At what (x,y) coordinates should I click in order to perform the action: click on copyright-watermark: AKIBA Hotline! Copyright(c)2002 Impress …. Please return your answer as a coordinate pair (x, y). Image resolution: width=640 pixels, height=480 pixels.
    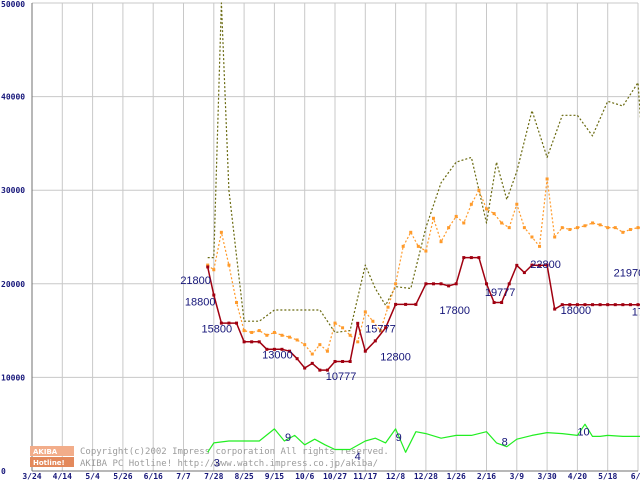
    Looking at the image, I should click on (209, 457).